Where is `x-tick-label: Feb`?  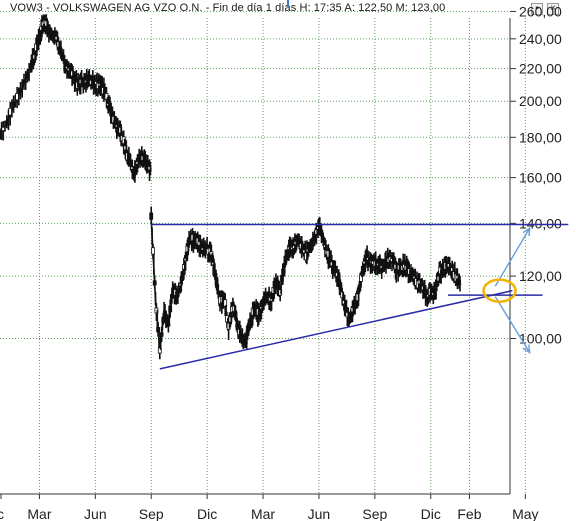 x-tick-label: Feb is located at coordinates (469, 513).